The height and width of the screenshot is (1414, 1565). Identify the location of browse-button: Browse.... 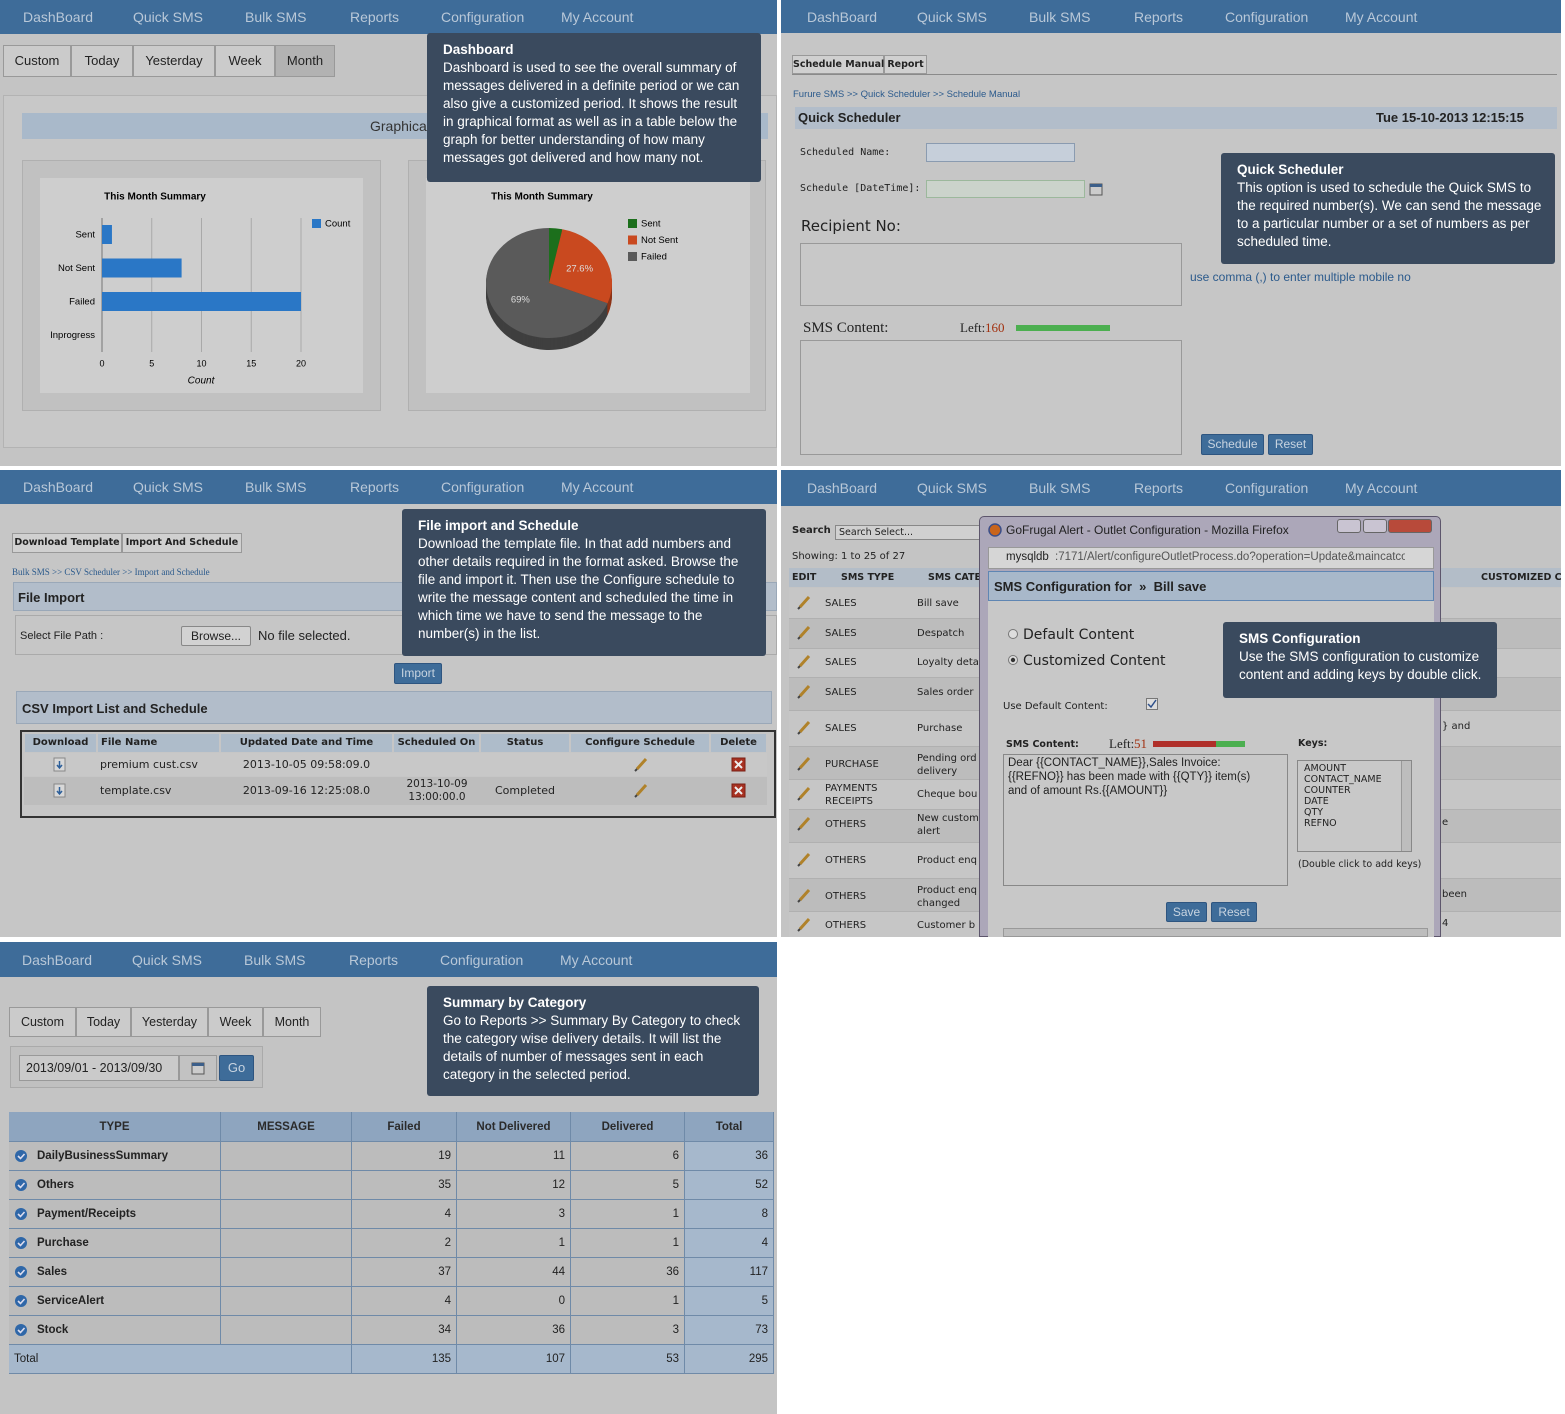
(216, 636).